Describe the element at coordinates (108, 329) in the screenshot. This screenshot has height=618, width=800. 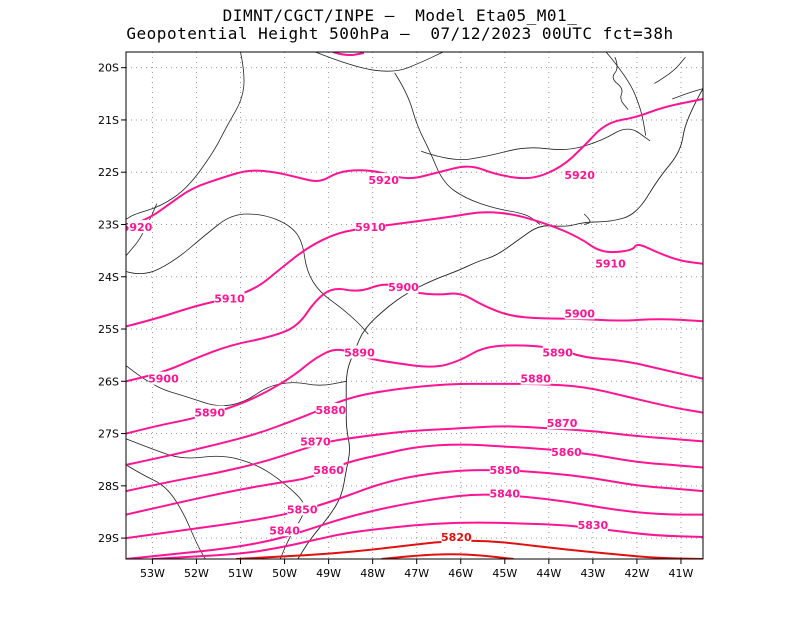
I see `lat-tick-label: 25S` at that location.